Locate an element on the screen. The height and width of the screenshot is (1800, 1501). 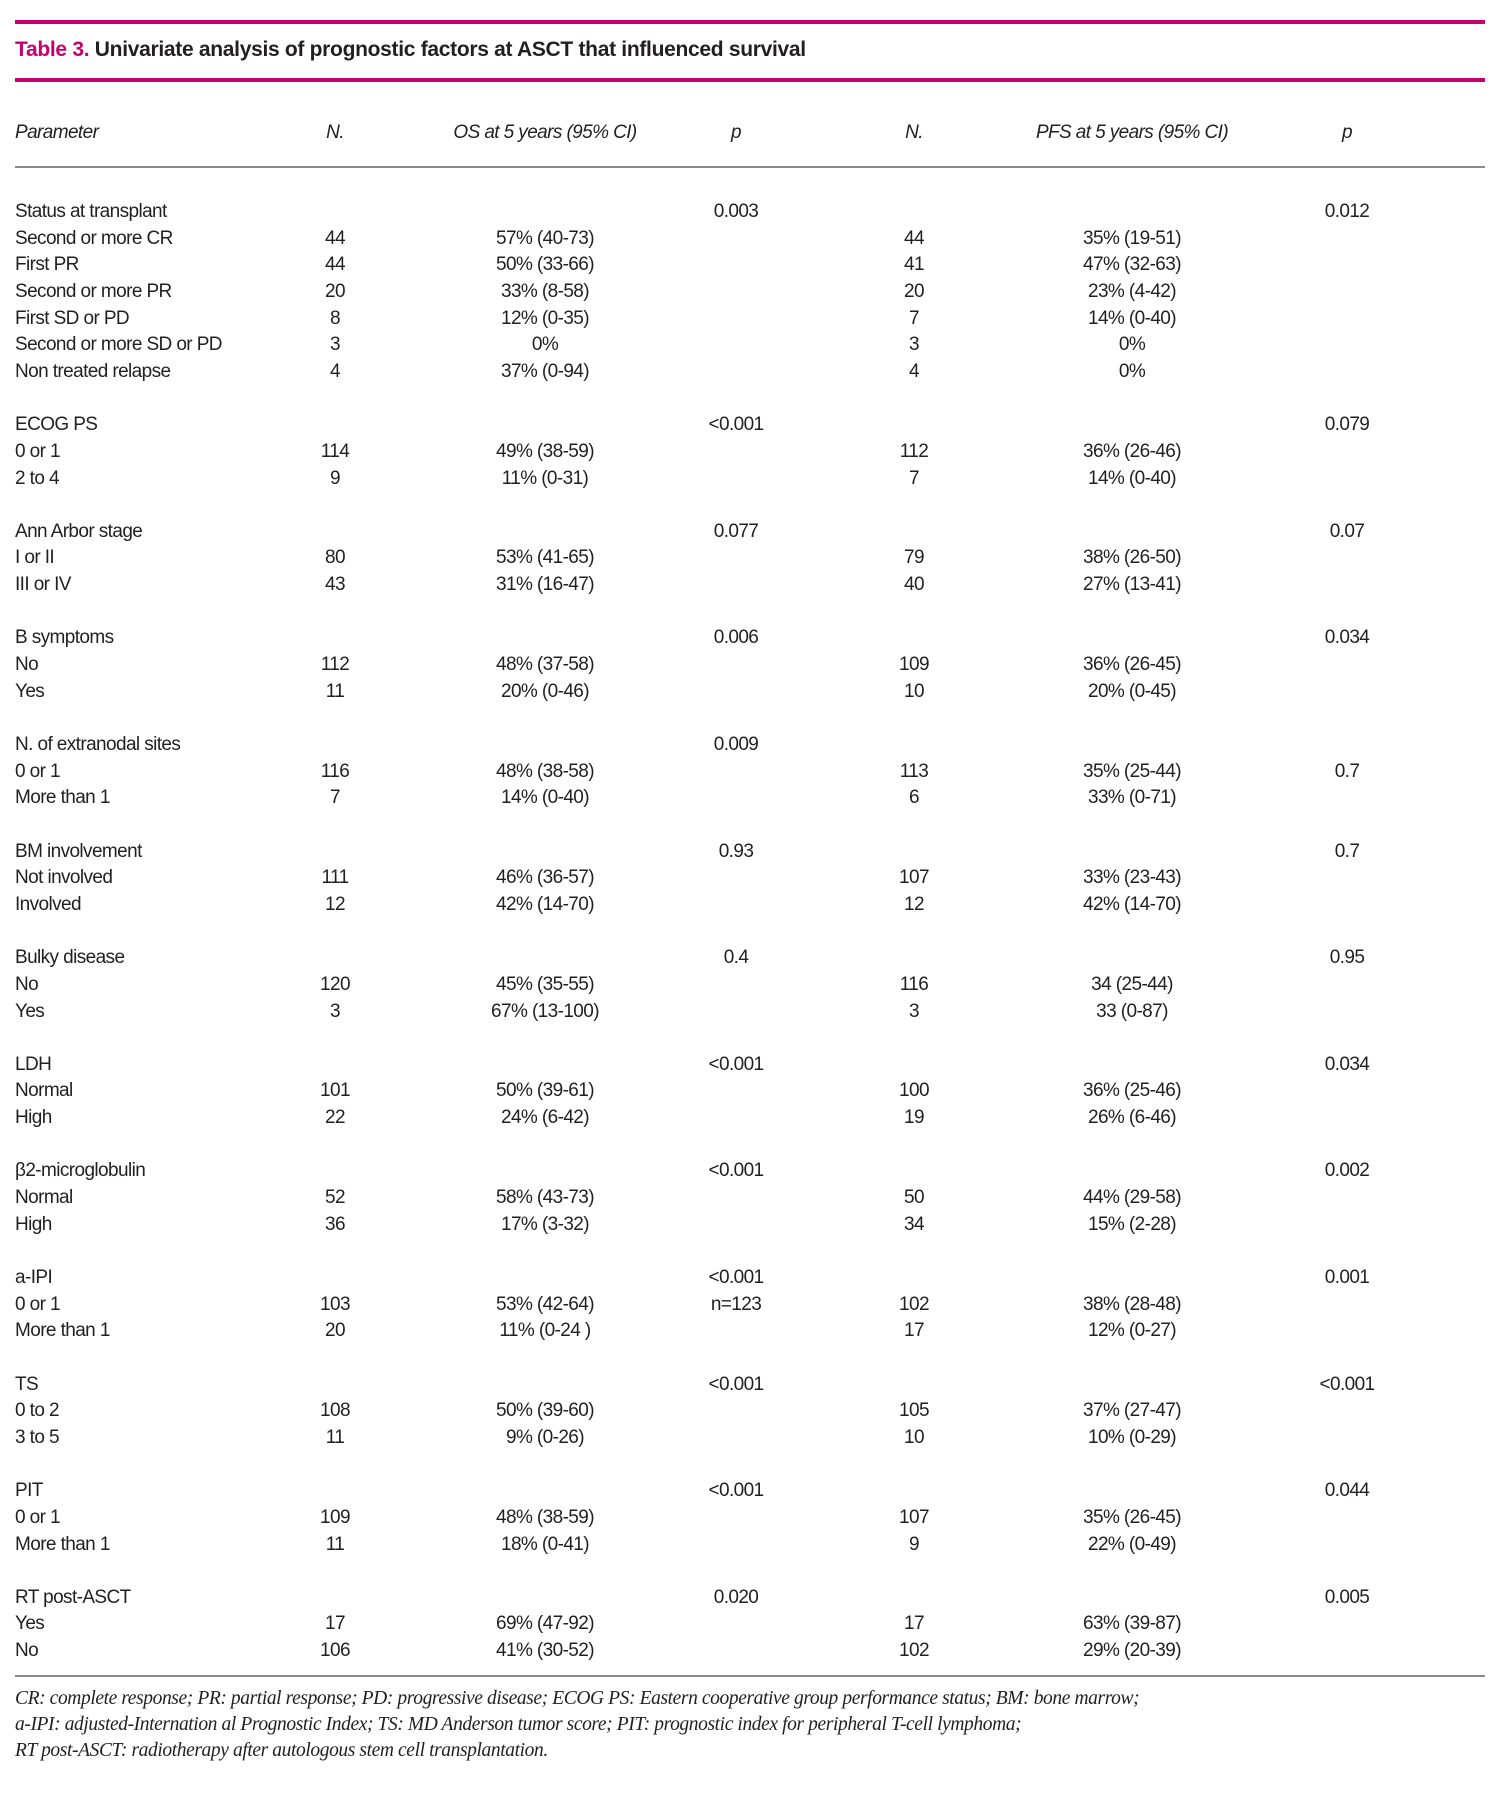
cell-os-n: 112 is located at coordinates (335, 665).